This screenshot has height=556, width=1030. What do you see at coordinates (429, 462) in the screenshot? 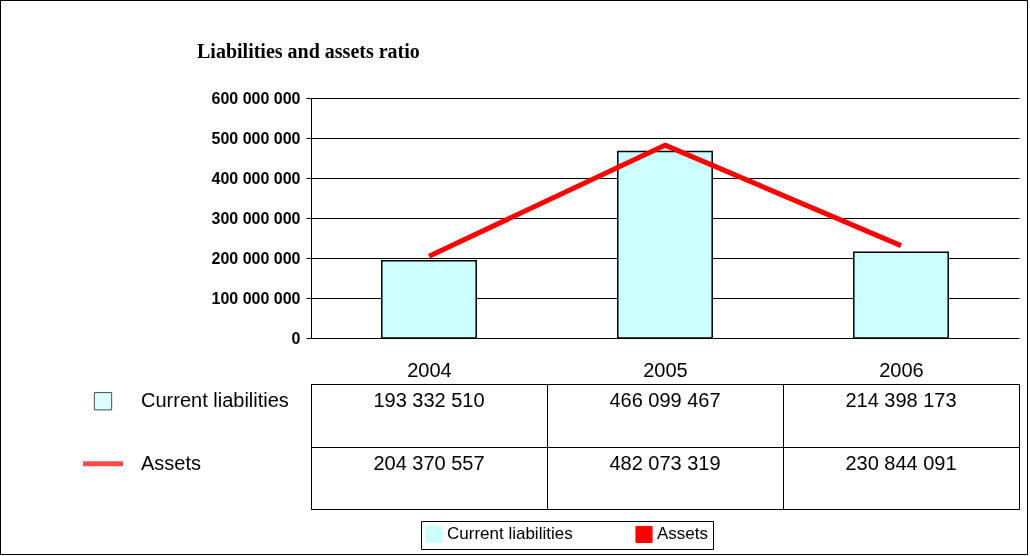
I see `data-label: 204 370 557` at bounding box center [429, 462].